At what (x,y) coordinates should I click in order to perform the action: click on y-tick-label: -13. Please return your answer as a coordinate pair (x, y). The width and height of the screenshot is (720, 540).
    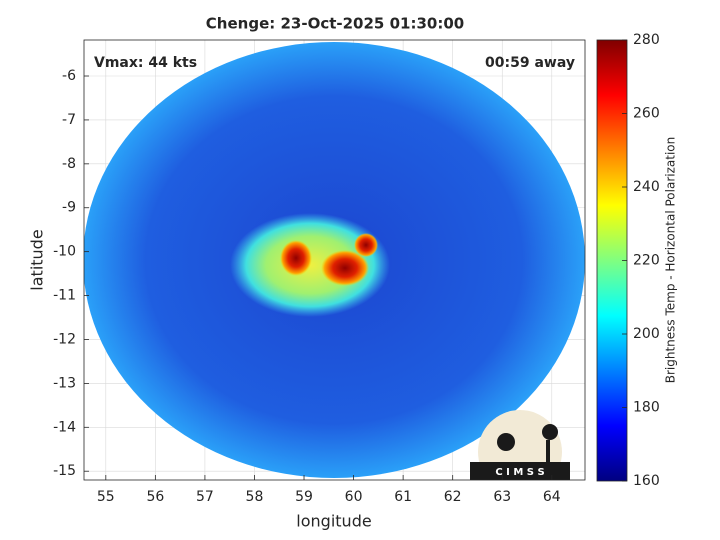
    Looking at the image, I should click on (64, 383).